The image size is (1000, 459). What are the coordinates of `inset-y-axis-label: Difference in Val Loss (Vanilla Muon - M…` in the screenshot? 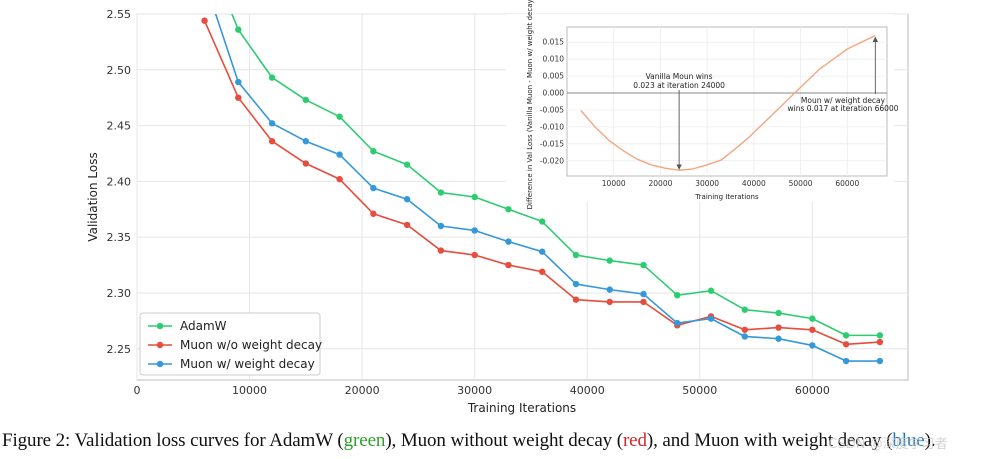 It's located at (530, 104).